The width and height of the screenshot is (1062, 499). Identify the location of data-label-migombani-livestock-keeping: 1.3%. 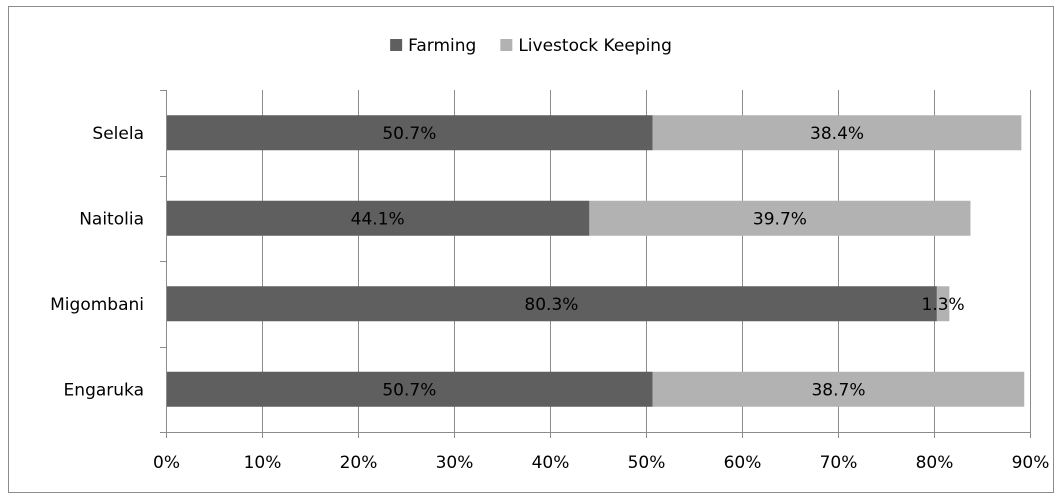
(943, 305).